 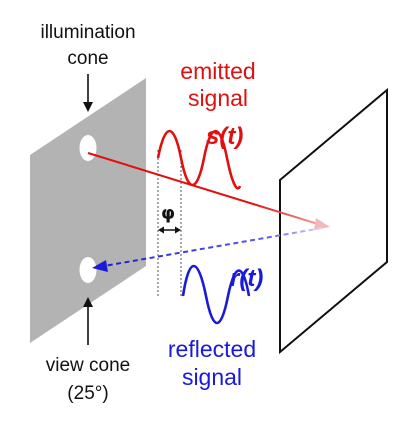 I want to click on reflected-ray, so click(x=213, y=247).